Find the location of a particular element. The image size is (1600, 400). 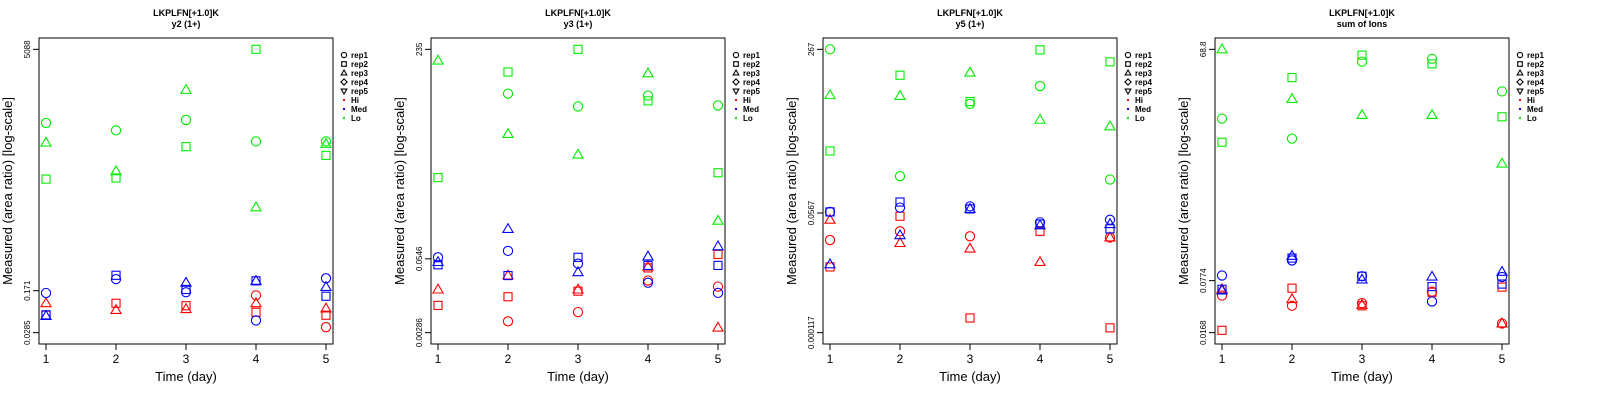

x-tick-label: 3 is located at coordinates (1362, 359).